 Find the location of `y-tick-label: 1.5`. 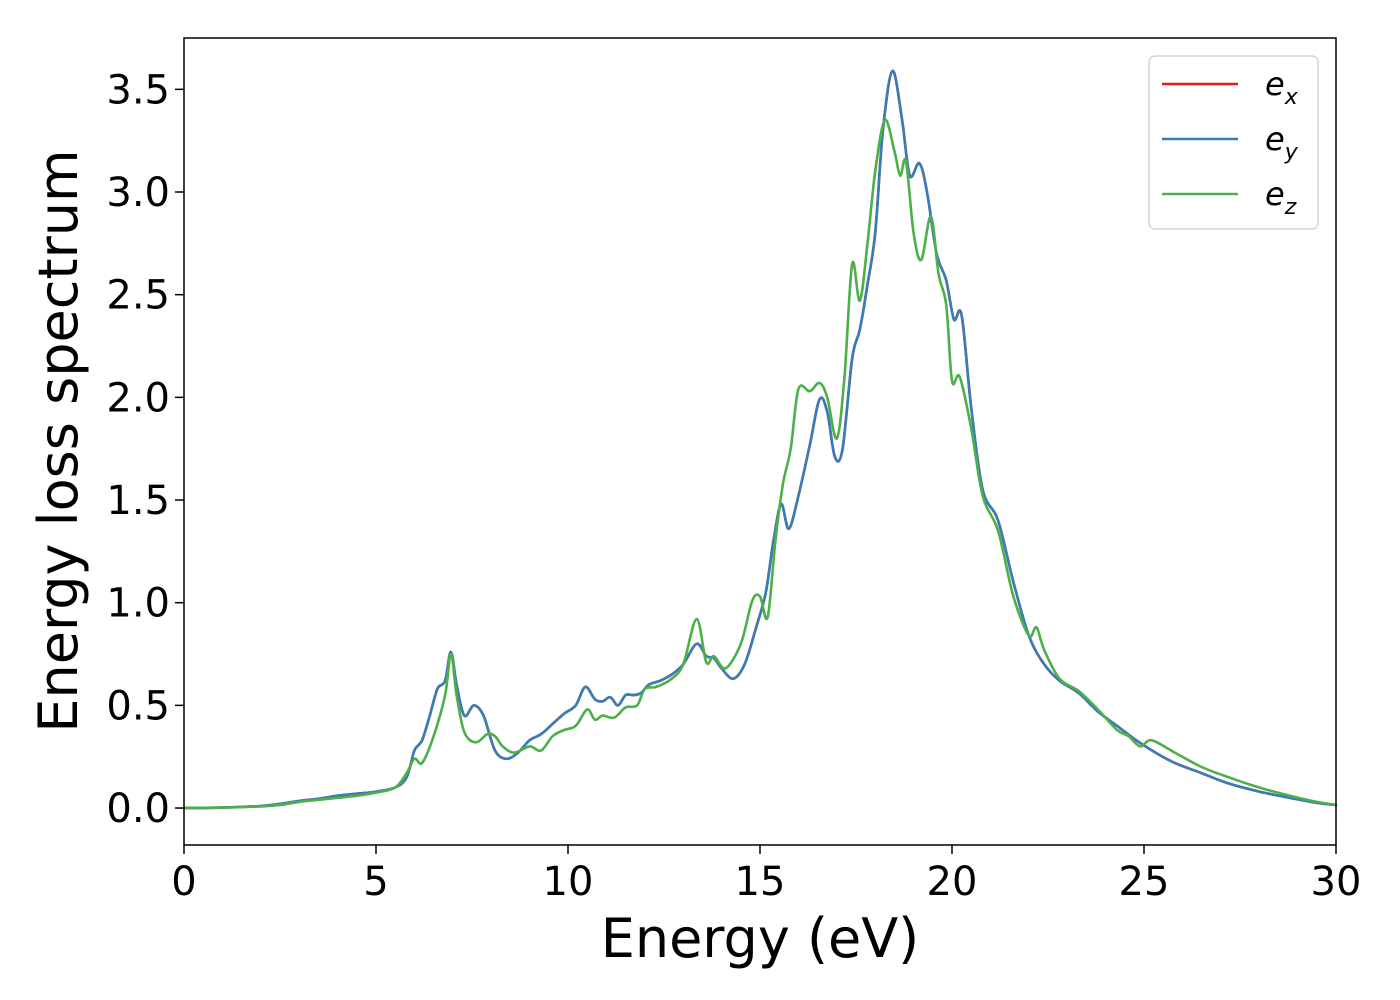

y-tick-label: 1.5 is located at coordinates (138, 501).